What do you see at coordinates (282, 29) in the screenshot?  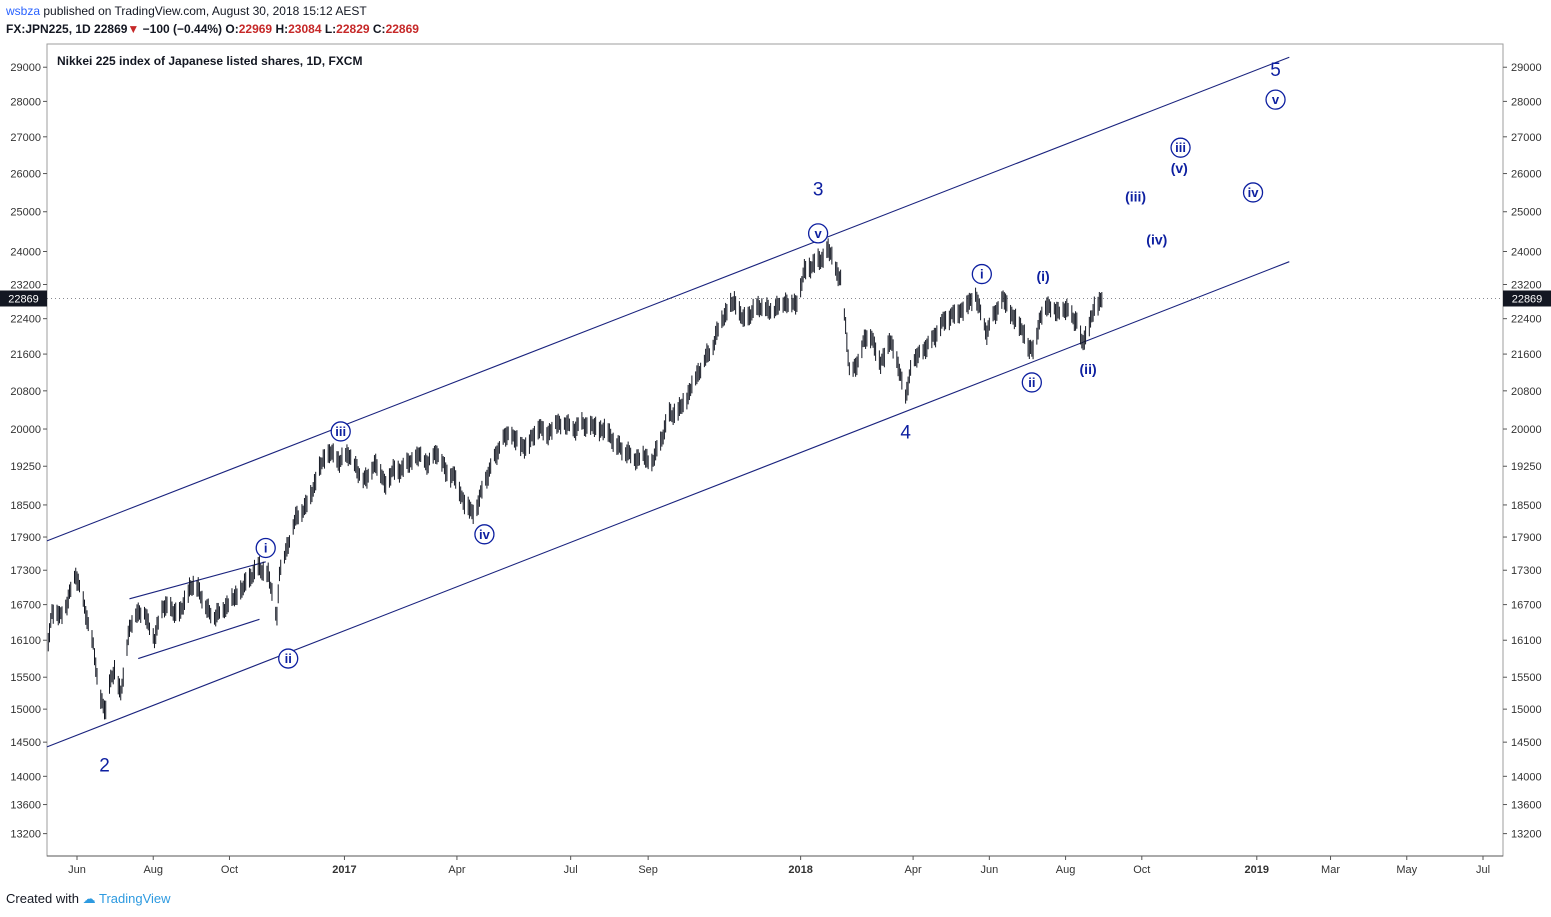 I see `high-label: H:` at bounding box center [282, 29].